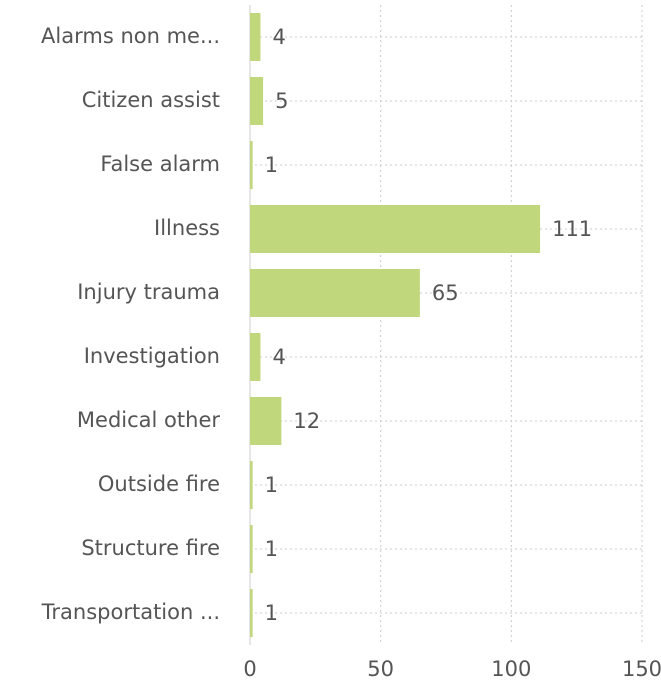 The width and height of the screenshot is (661, 697). What do you see at coordinates (380, 669) in the screenshot?
I see `x-tick-label: 50` at bounding box center [380, 669].